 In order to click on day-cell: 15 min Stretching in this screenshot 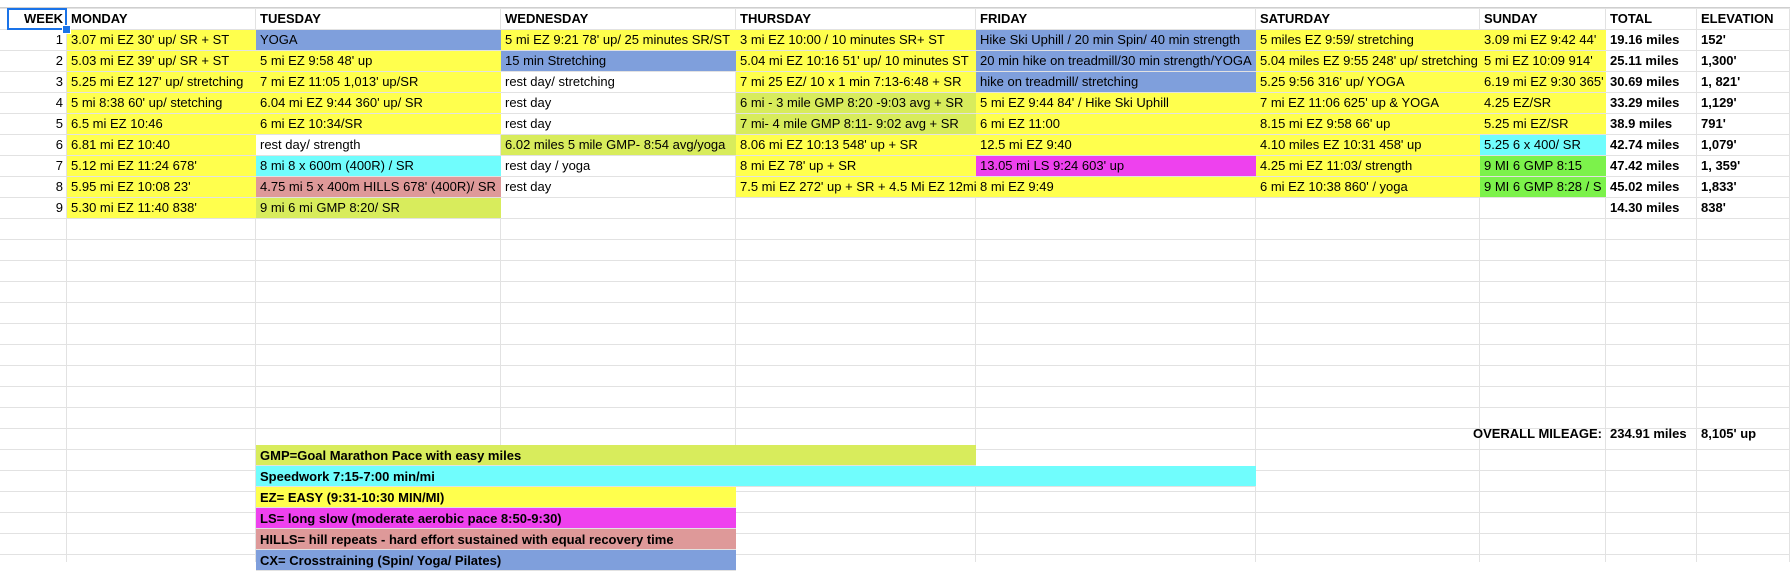, I will do `click(618, 61)`.